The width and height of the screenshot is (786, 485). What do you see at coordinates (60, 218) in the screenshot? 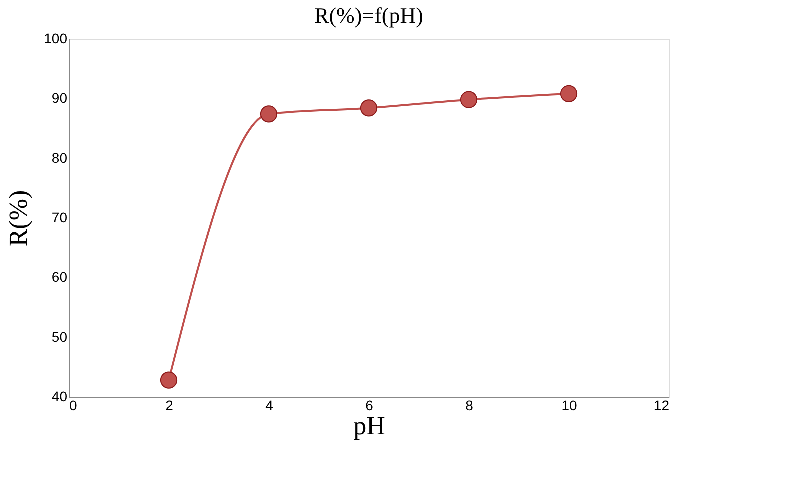
I see `y-tick-label: 70` at bounding box center [60, 218].